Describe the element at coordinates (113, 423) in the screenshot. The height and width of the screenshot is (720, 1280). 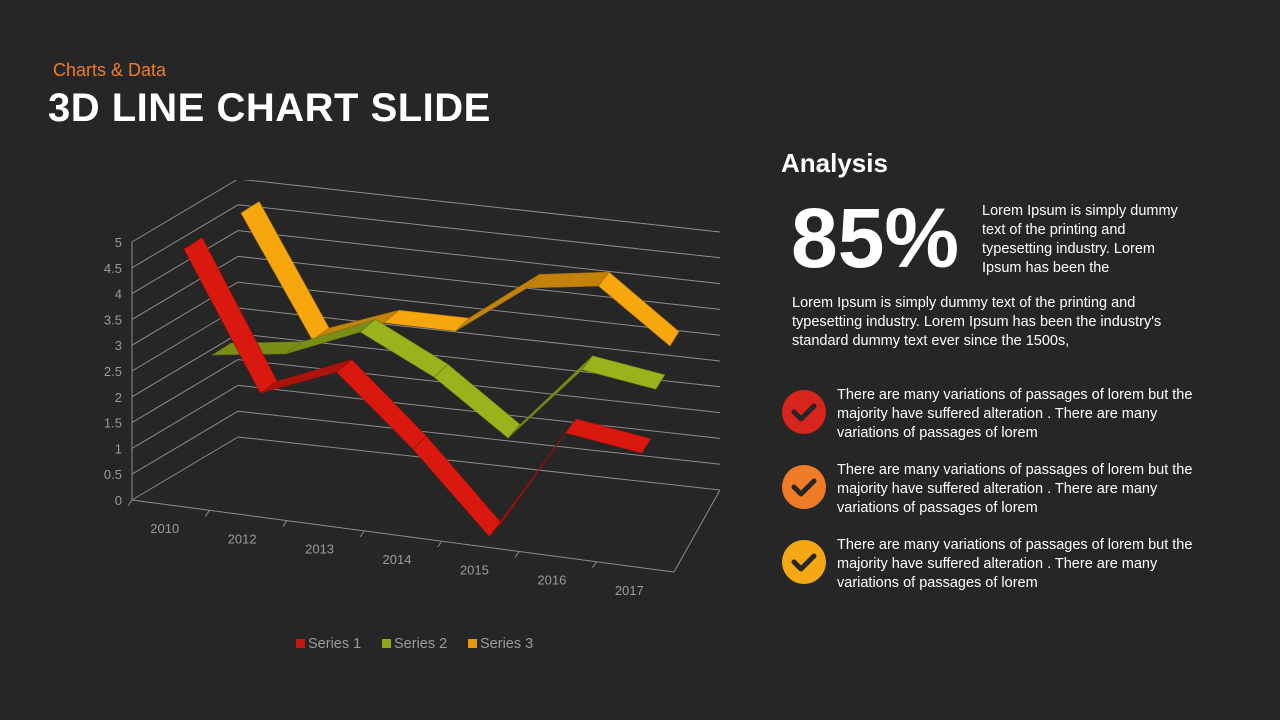
I see `y-tick-label: 1.5` at that location.